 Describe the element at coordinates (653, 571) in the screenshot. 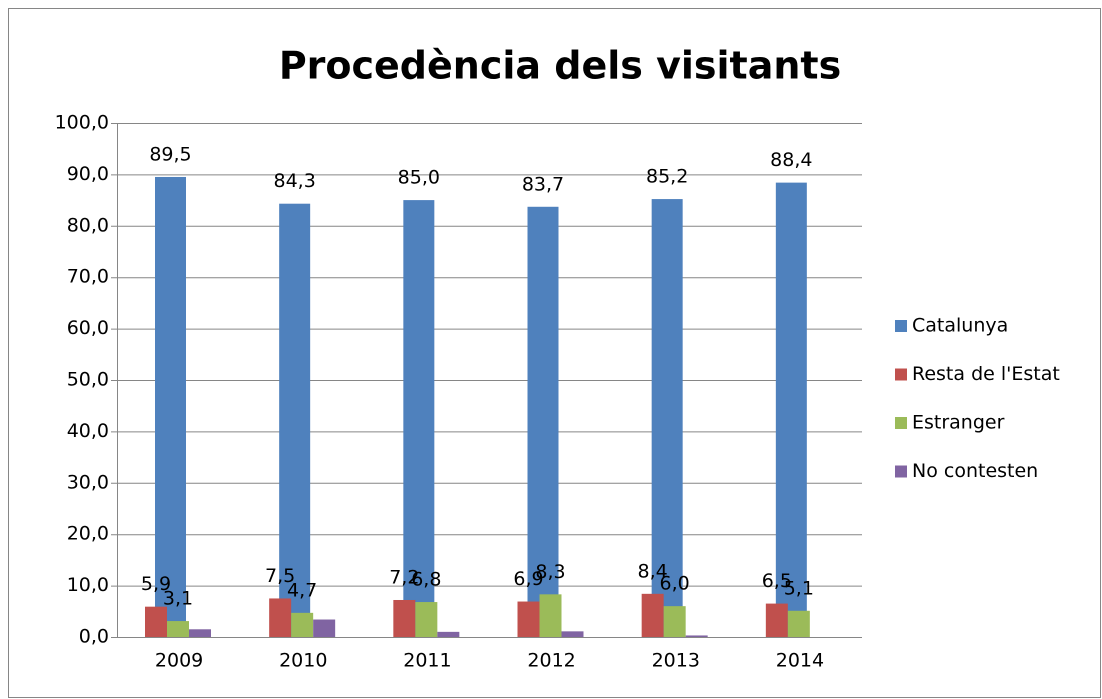

I see `data-label: 8,4` at that location.